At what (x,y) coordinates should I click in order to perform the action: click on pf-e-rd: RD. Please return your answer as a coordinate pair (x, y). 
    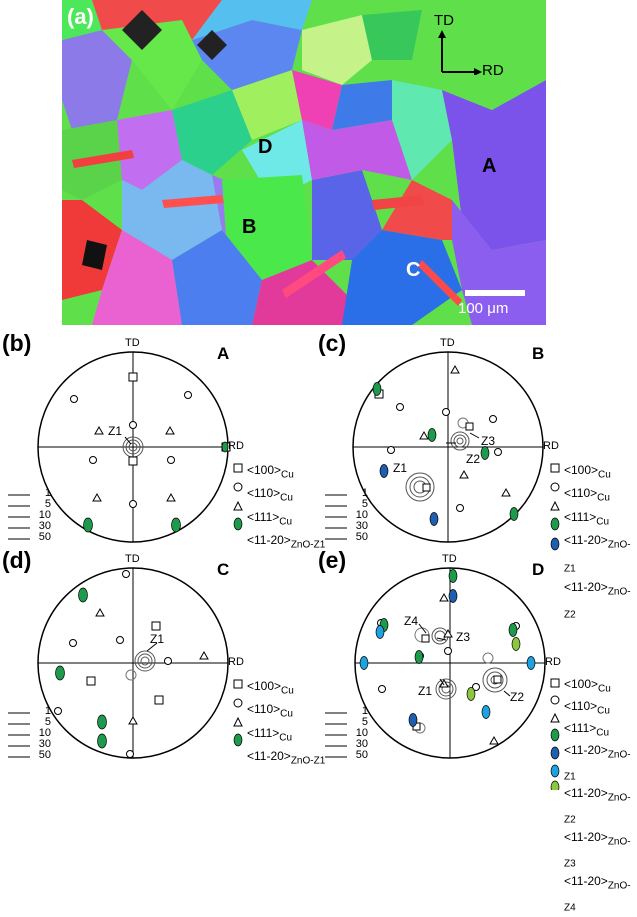
    Looking at the image, I should click on (553, 662).